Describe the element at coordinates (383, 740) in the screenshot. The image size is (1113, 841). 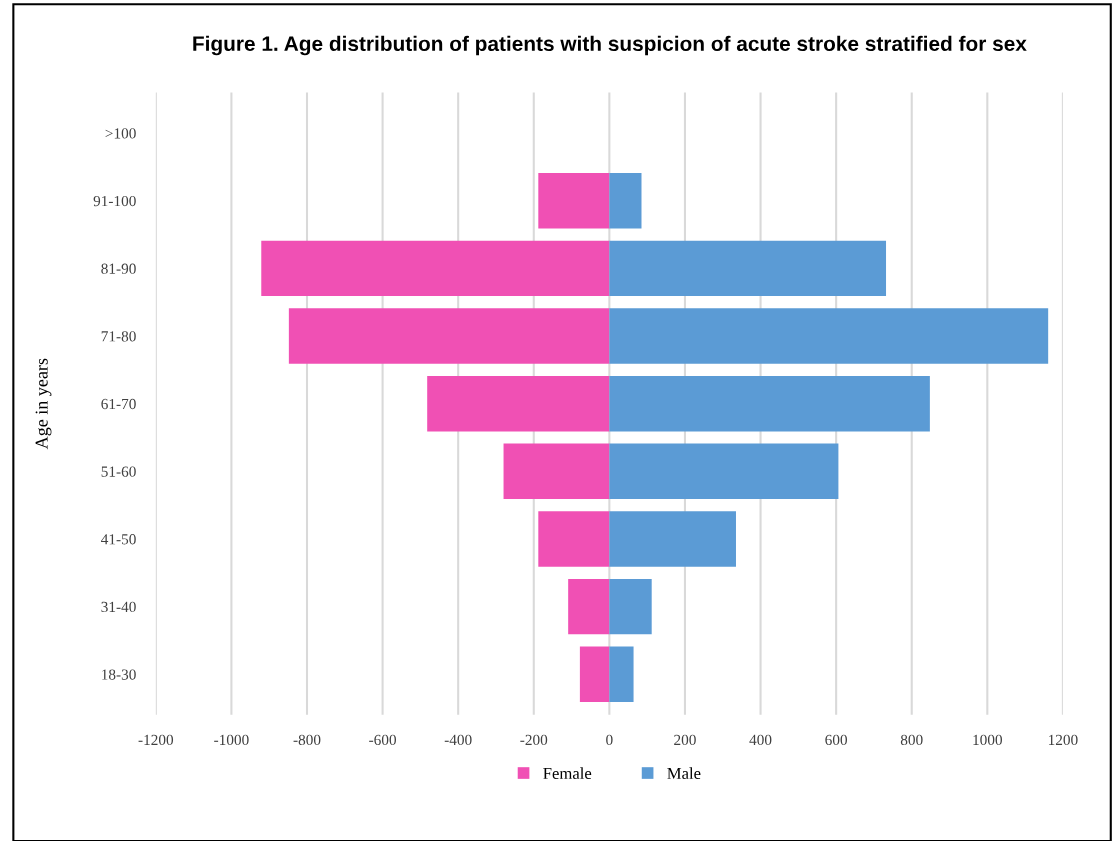
I see `x-tick-label: -600` at that location.